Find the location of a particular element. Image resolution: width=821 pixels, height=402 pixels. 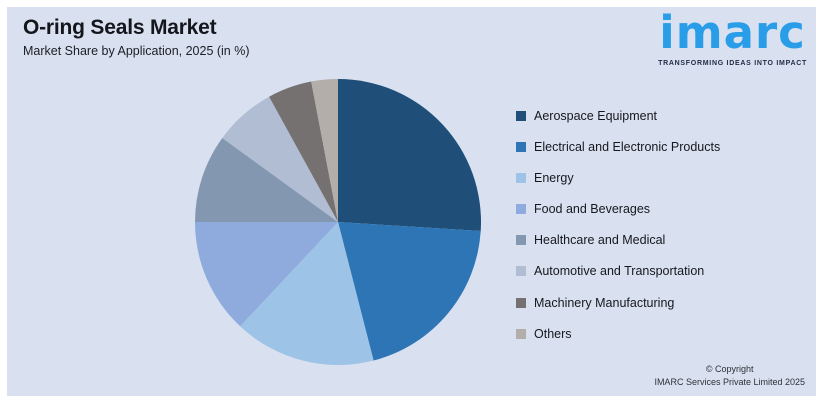

legend-item-healthcare-and-medical: Healthcare and Medical is located at coordinates (618, 240).